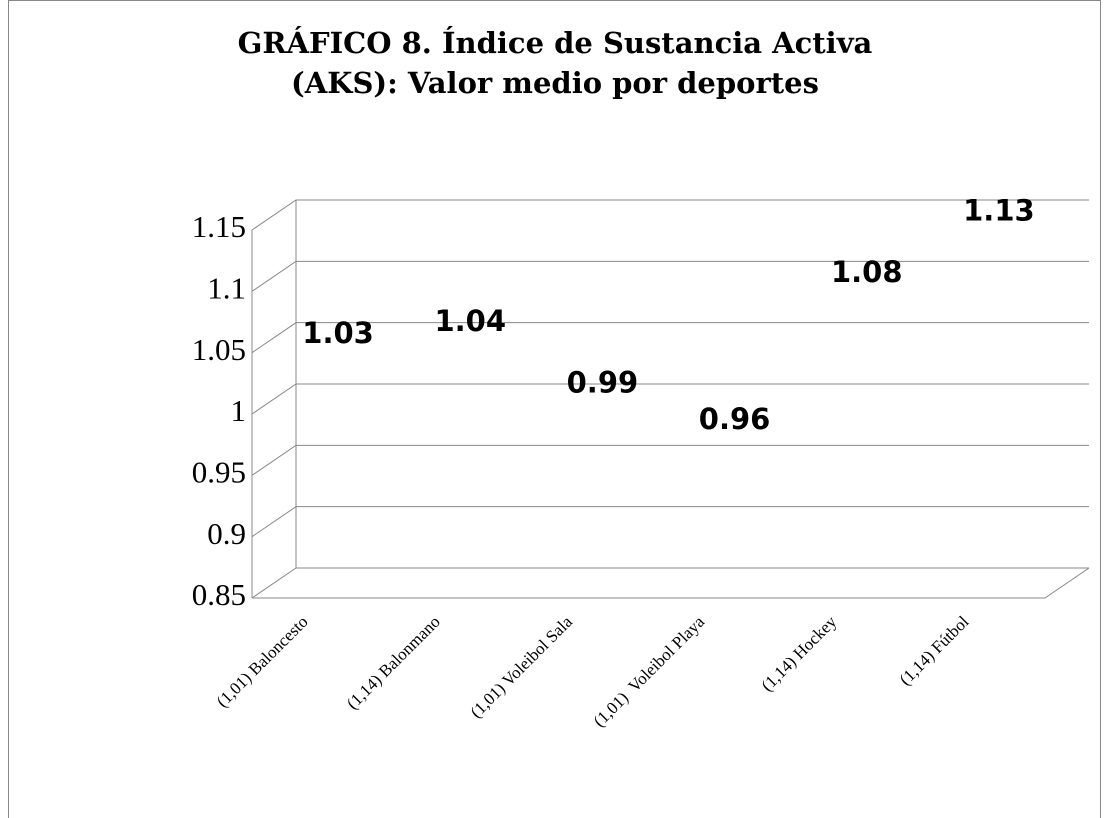 The height and width of the screenshot is (818, 1110). I want to click on x-tick-label: (1,14) Hockey, so click(798, 653).